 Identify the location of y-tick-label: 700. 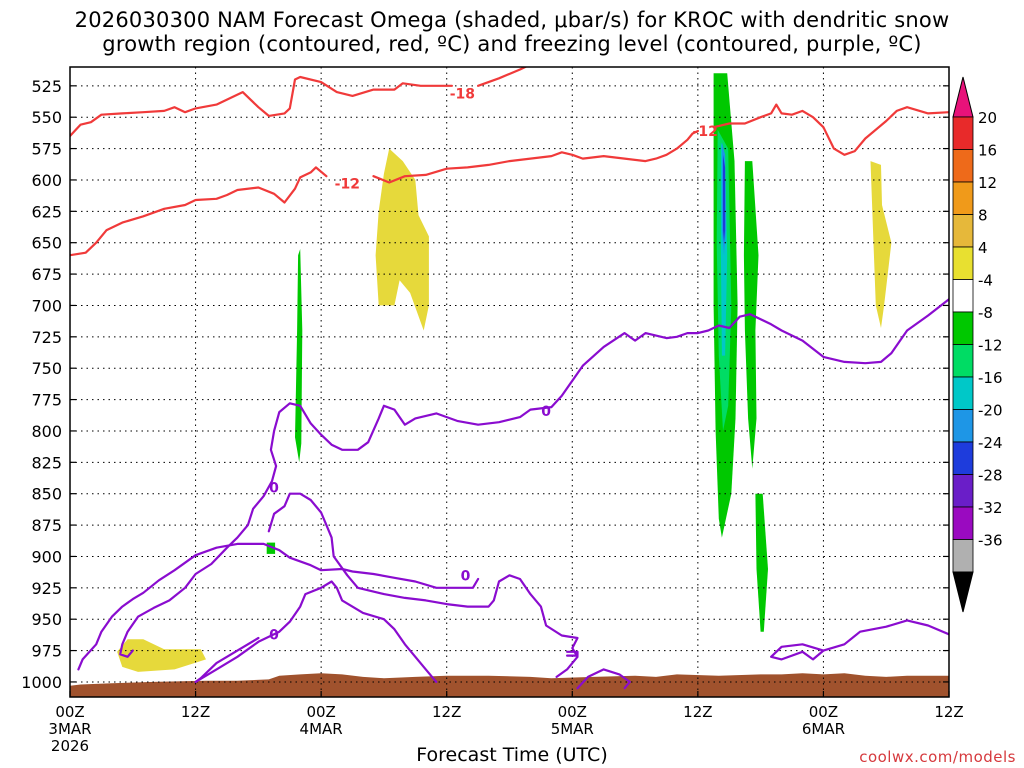
(46, 305).